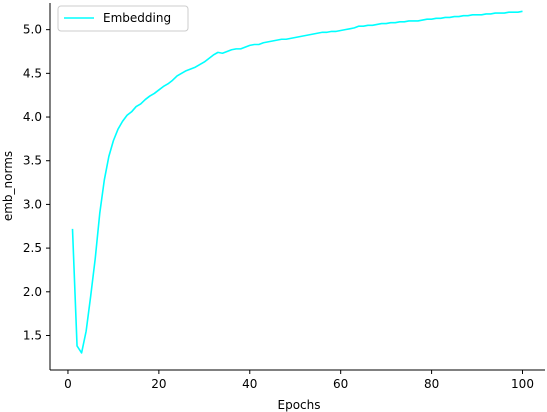  Describe the element at coordinates (299, 405) in the screenshot. I see `x-axis-label: Epochs` at that location.